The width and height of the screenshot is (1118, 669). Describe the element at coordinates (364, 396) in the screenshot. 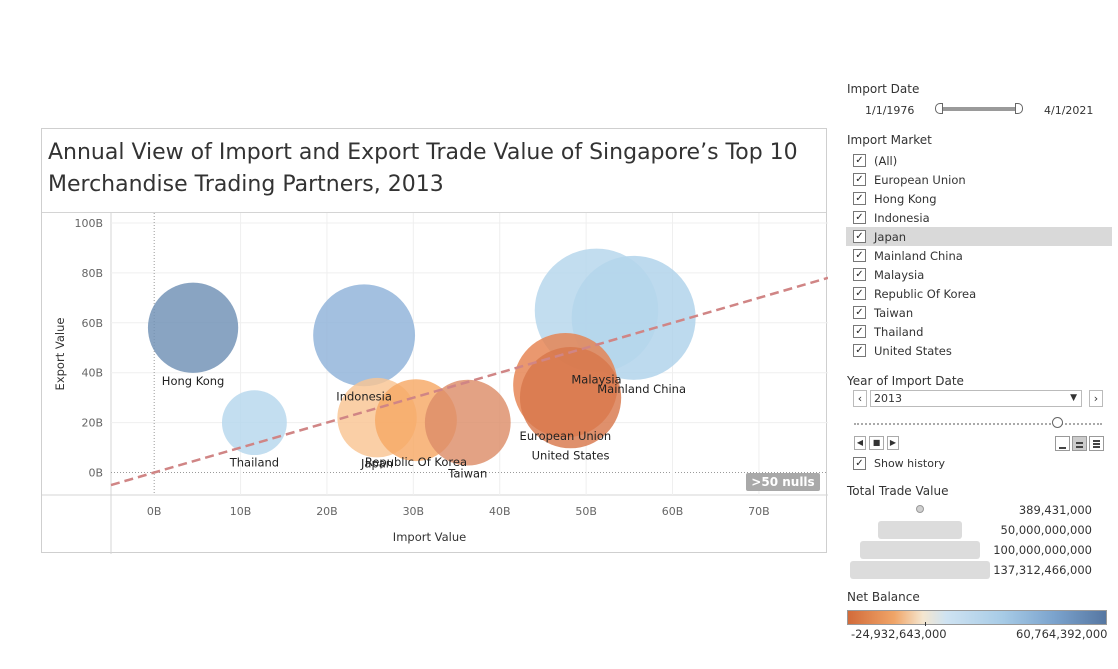

I see `bubble-label: Indonesia` at that location.